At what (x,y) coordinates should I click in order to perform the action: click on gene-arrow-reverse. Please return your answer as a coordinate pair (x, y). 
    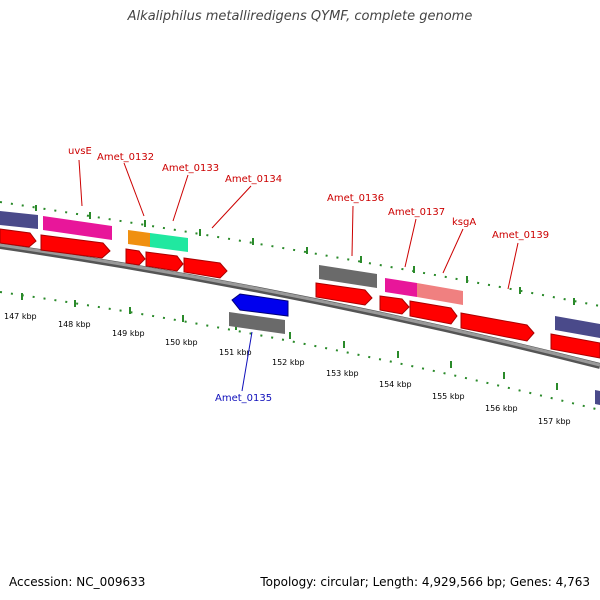
    Looking at the image, I should click on (260, 305).